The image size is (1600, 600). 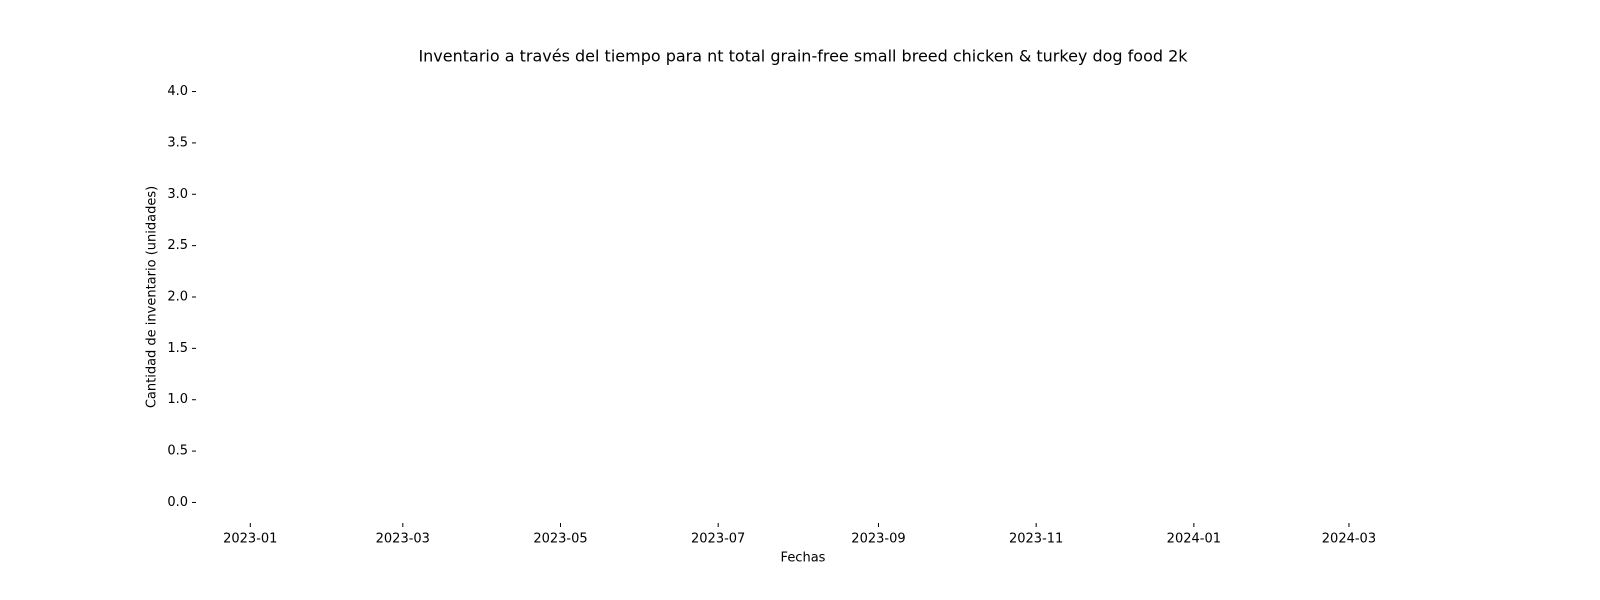 I want to click on y-tick-label: 2.5, so click(x=177, y=245).